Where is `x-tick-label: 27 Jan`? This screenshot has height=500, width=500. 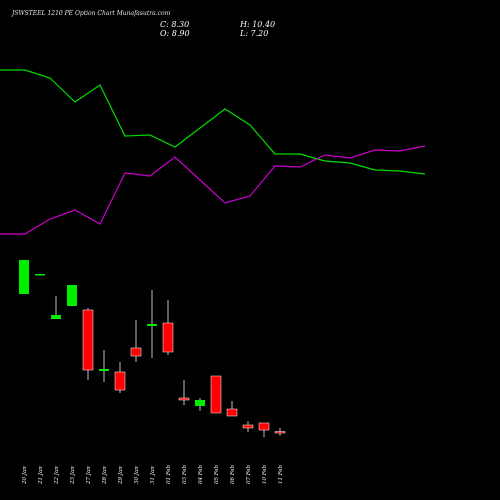 x-tick-label: 27 Jan is located at coordinates (89, 475).